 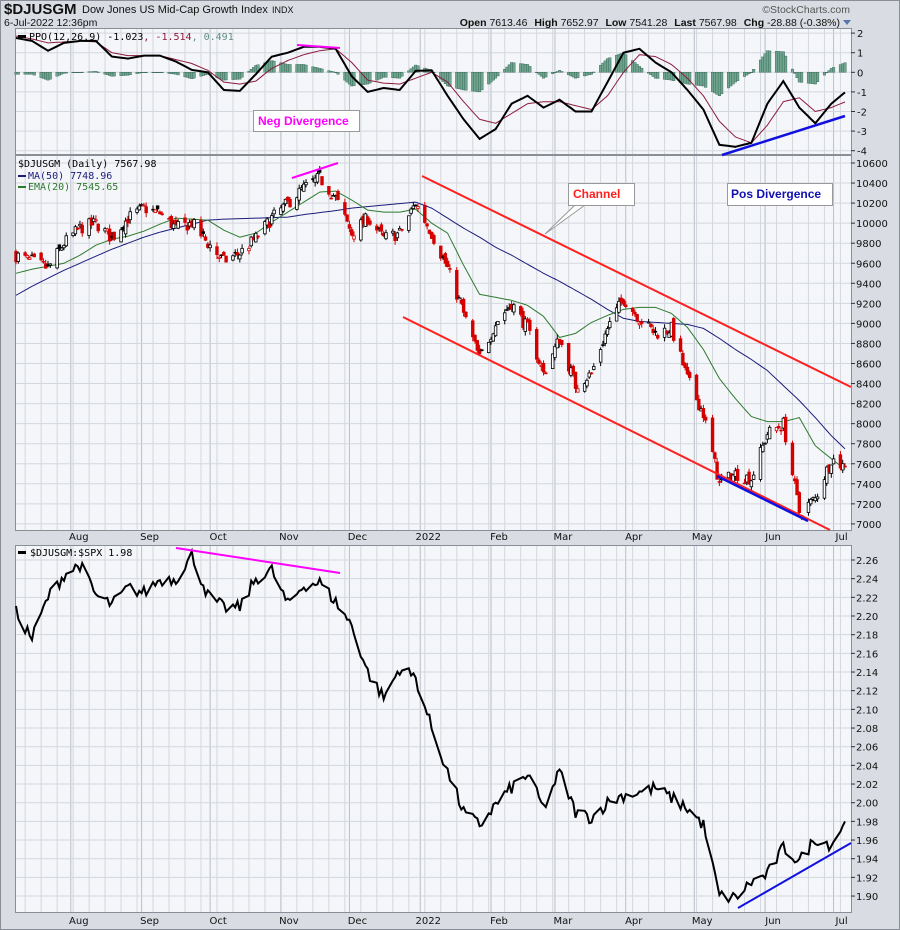 What do you see at coordinates (430, 91) in the screenshot?
I see `ppo-plot` at bounding box center [430, 91].